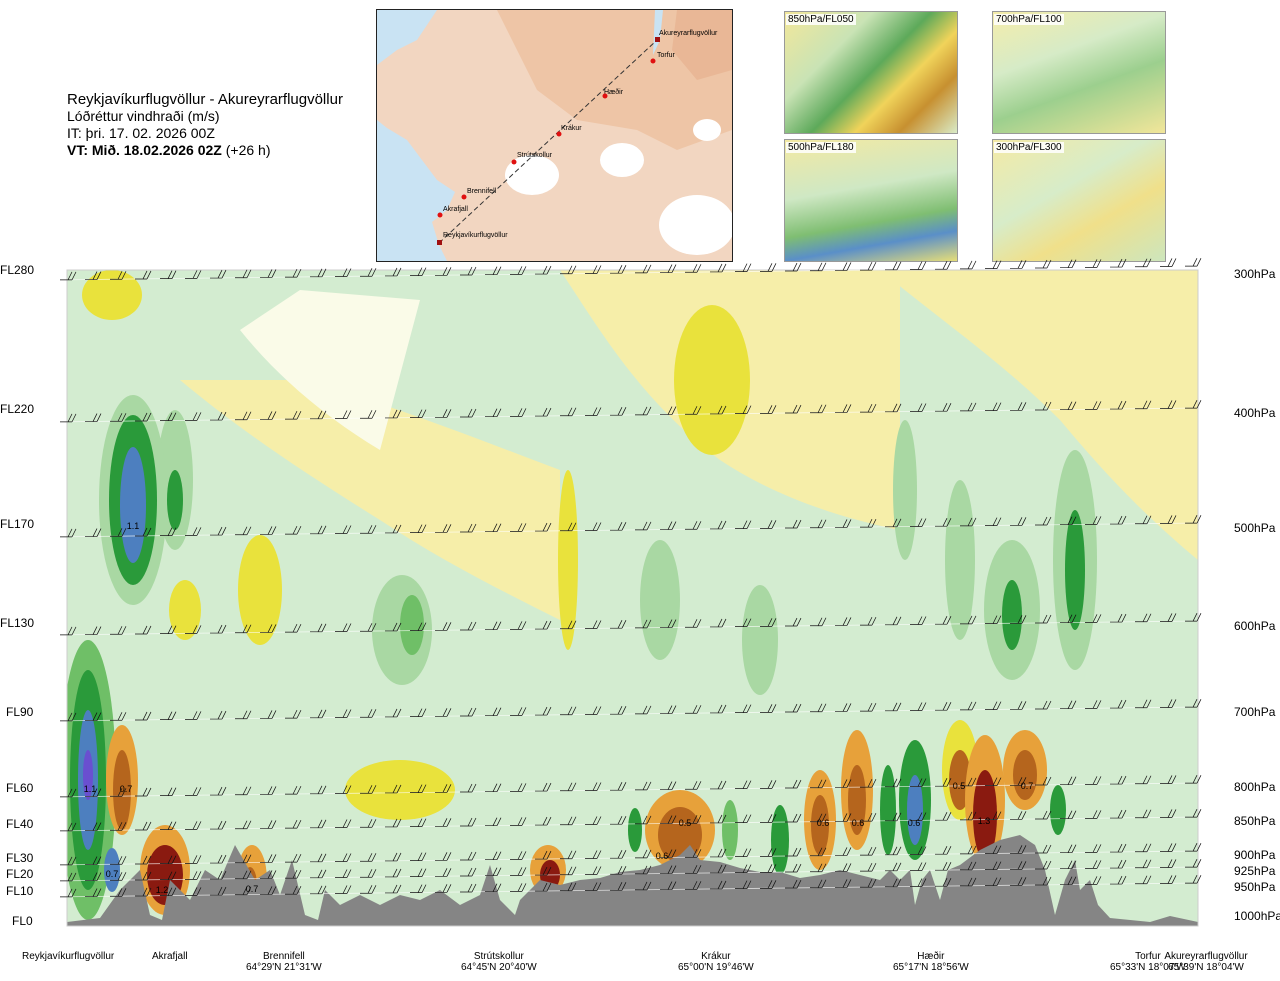  I want to click on x-location-name: Reykjavíkurflugvöllur, so click(68, 956).